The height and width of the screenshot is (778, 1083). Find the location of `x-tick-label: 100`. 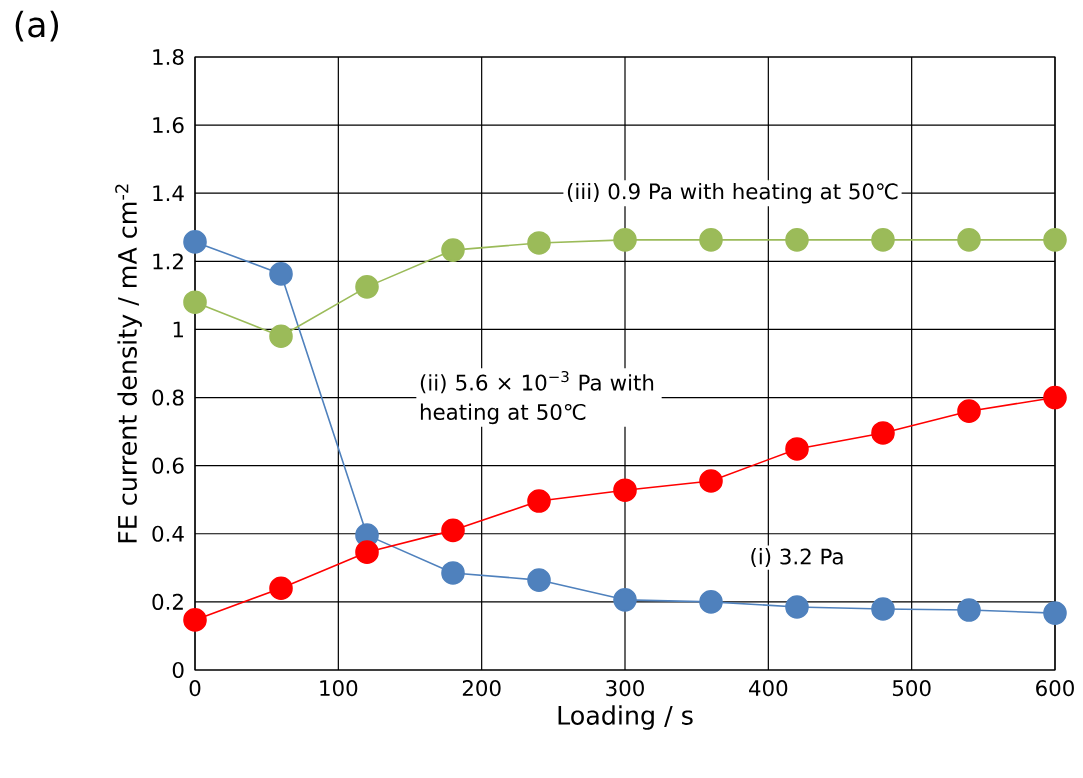

x-tick-label: 100 is located at coordinates (339, 688).